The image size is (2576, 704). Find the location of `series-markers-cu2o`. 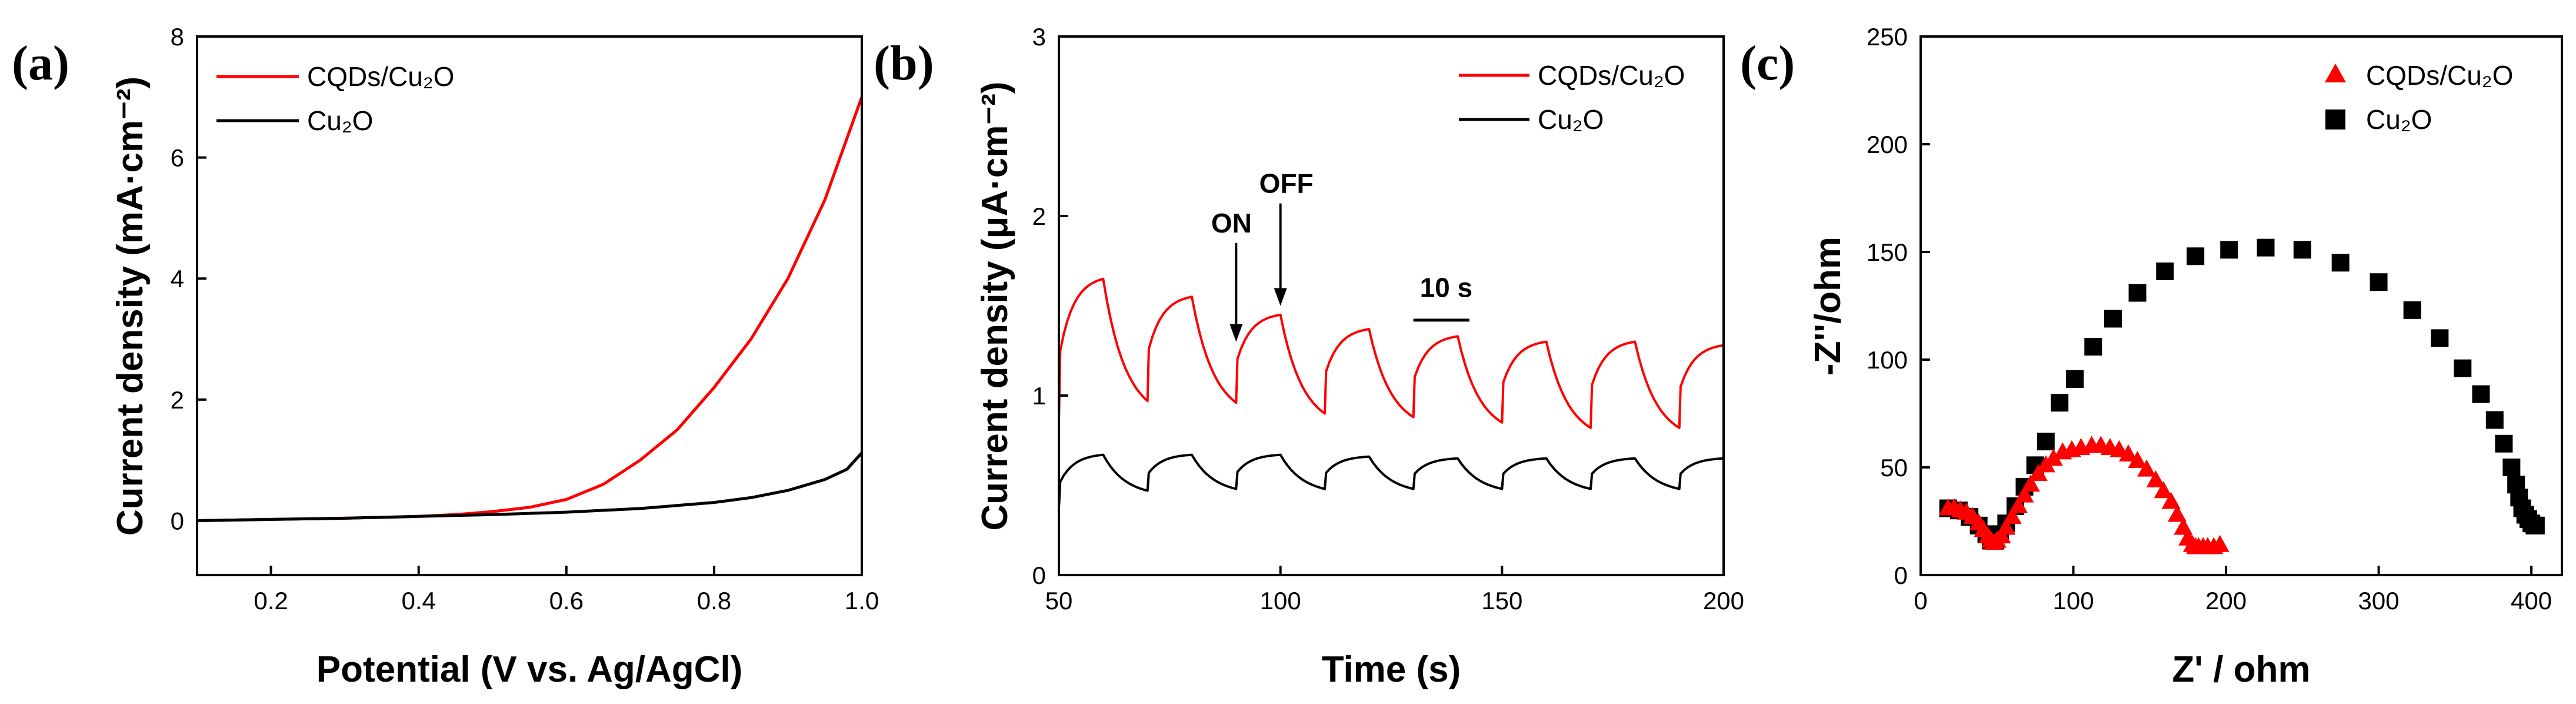

series-markers-cu2o is located at coordinates (2242, 394).